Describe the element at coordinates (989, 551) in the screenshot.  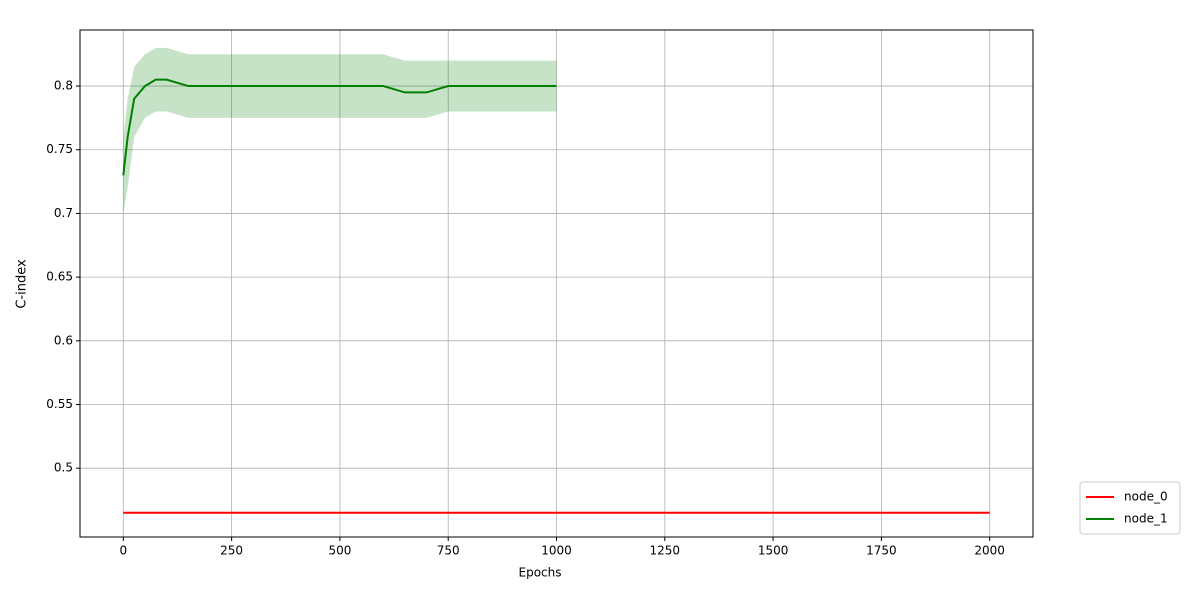
I see `x-tick-label: 2000` at that location.